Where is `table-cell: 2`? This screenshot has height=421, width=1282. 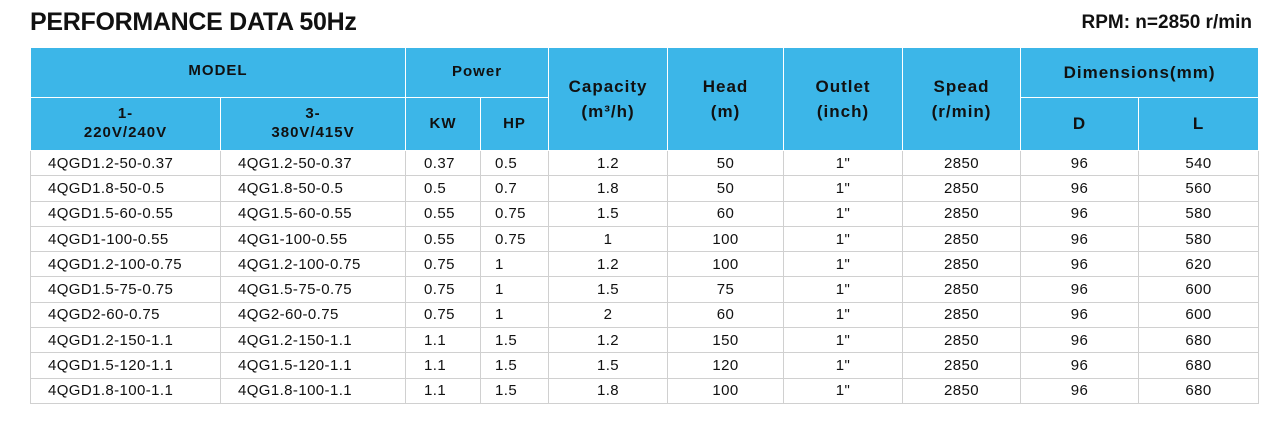 table-cell: 2 is located at coordinates (608, 315).